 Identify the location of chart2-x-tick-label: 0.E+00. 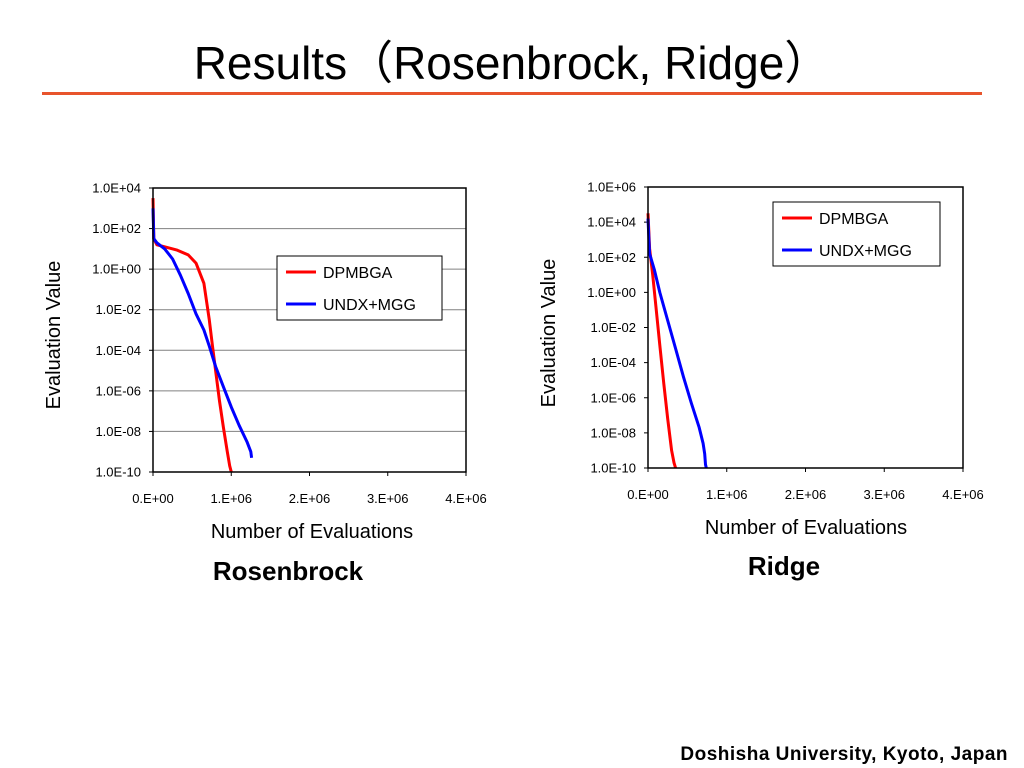
(648, 494).